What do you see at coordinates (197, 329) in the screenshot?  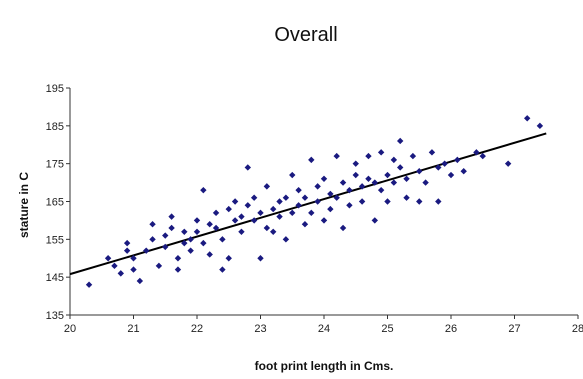 I see `x-tick-label: 22` at bounding box center [197, 329].